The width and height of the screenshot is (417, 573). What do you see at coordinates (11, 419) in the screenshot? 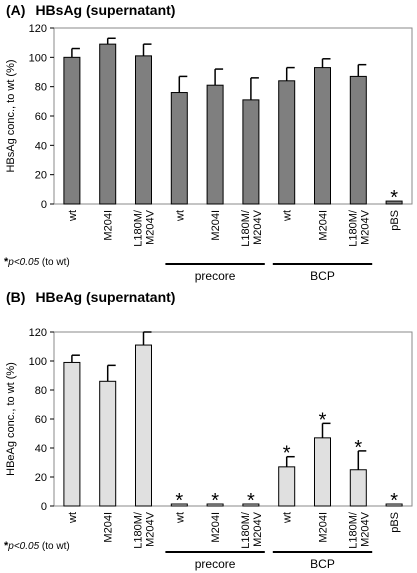
I see `y-axis-label: HBeAg conc., to wt (%)` at bounding box center [11, 419].